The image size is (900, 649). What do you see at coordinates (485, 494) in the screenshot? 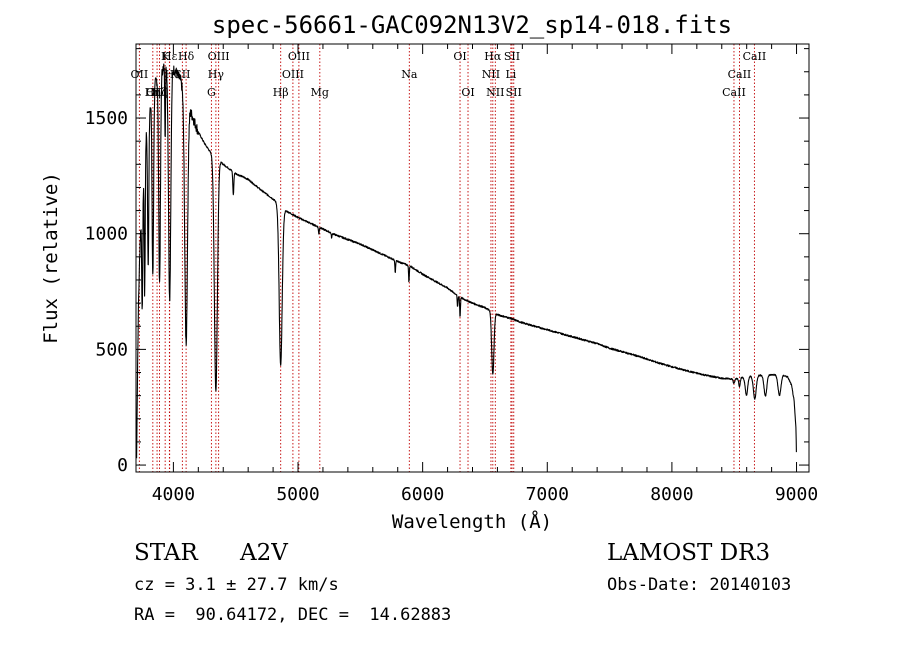
I see `x-tick-labels: 4000 5000 6000 7000 8000 9000` at bounding box center [485, 494].